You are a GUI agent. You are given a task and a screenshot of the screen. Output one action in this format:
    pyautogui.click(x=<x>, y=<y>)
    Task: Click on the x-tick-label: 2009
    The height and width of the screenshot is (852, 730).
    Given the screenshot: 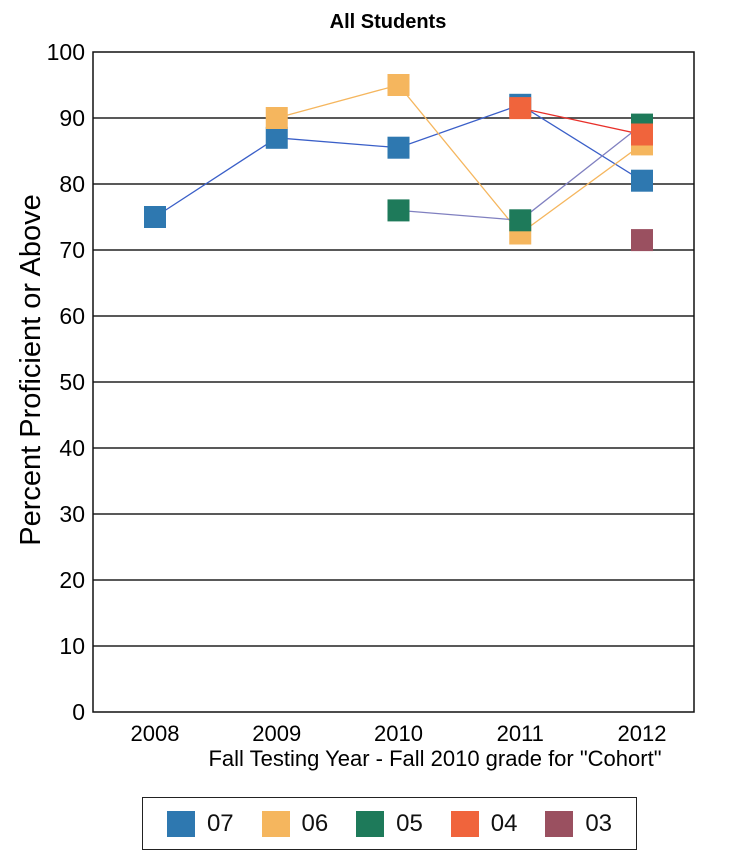 What is the action you would take?
    pyautogui.click(x=276, y=733)
    